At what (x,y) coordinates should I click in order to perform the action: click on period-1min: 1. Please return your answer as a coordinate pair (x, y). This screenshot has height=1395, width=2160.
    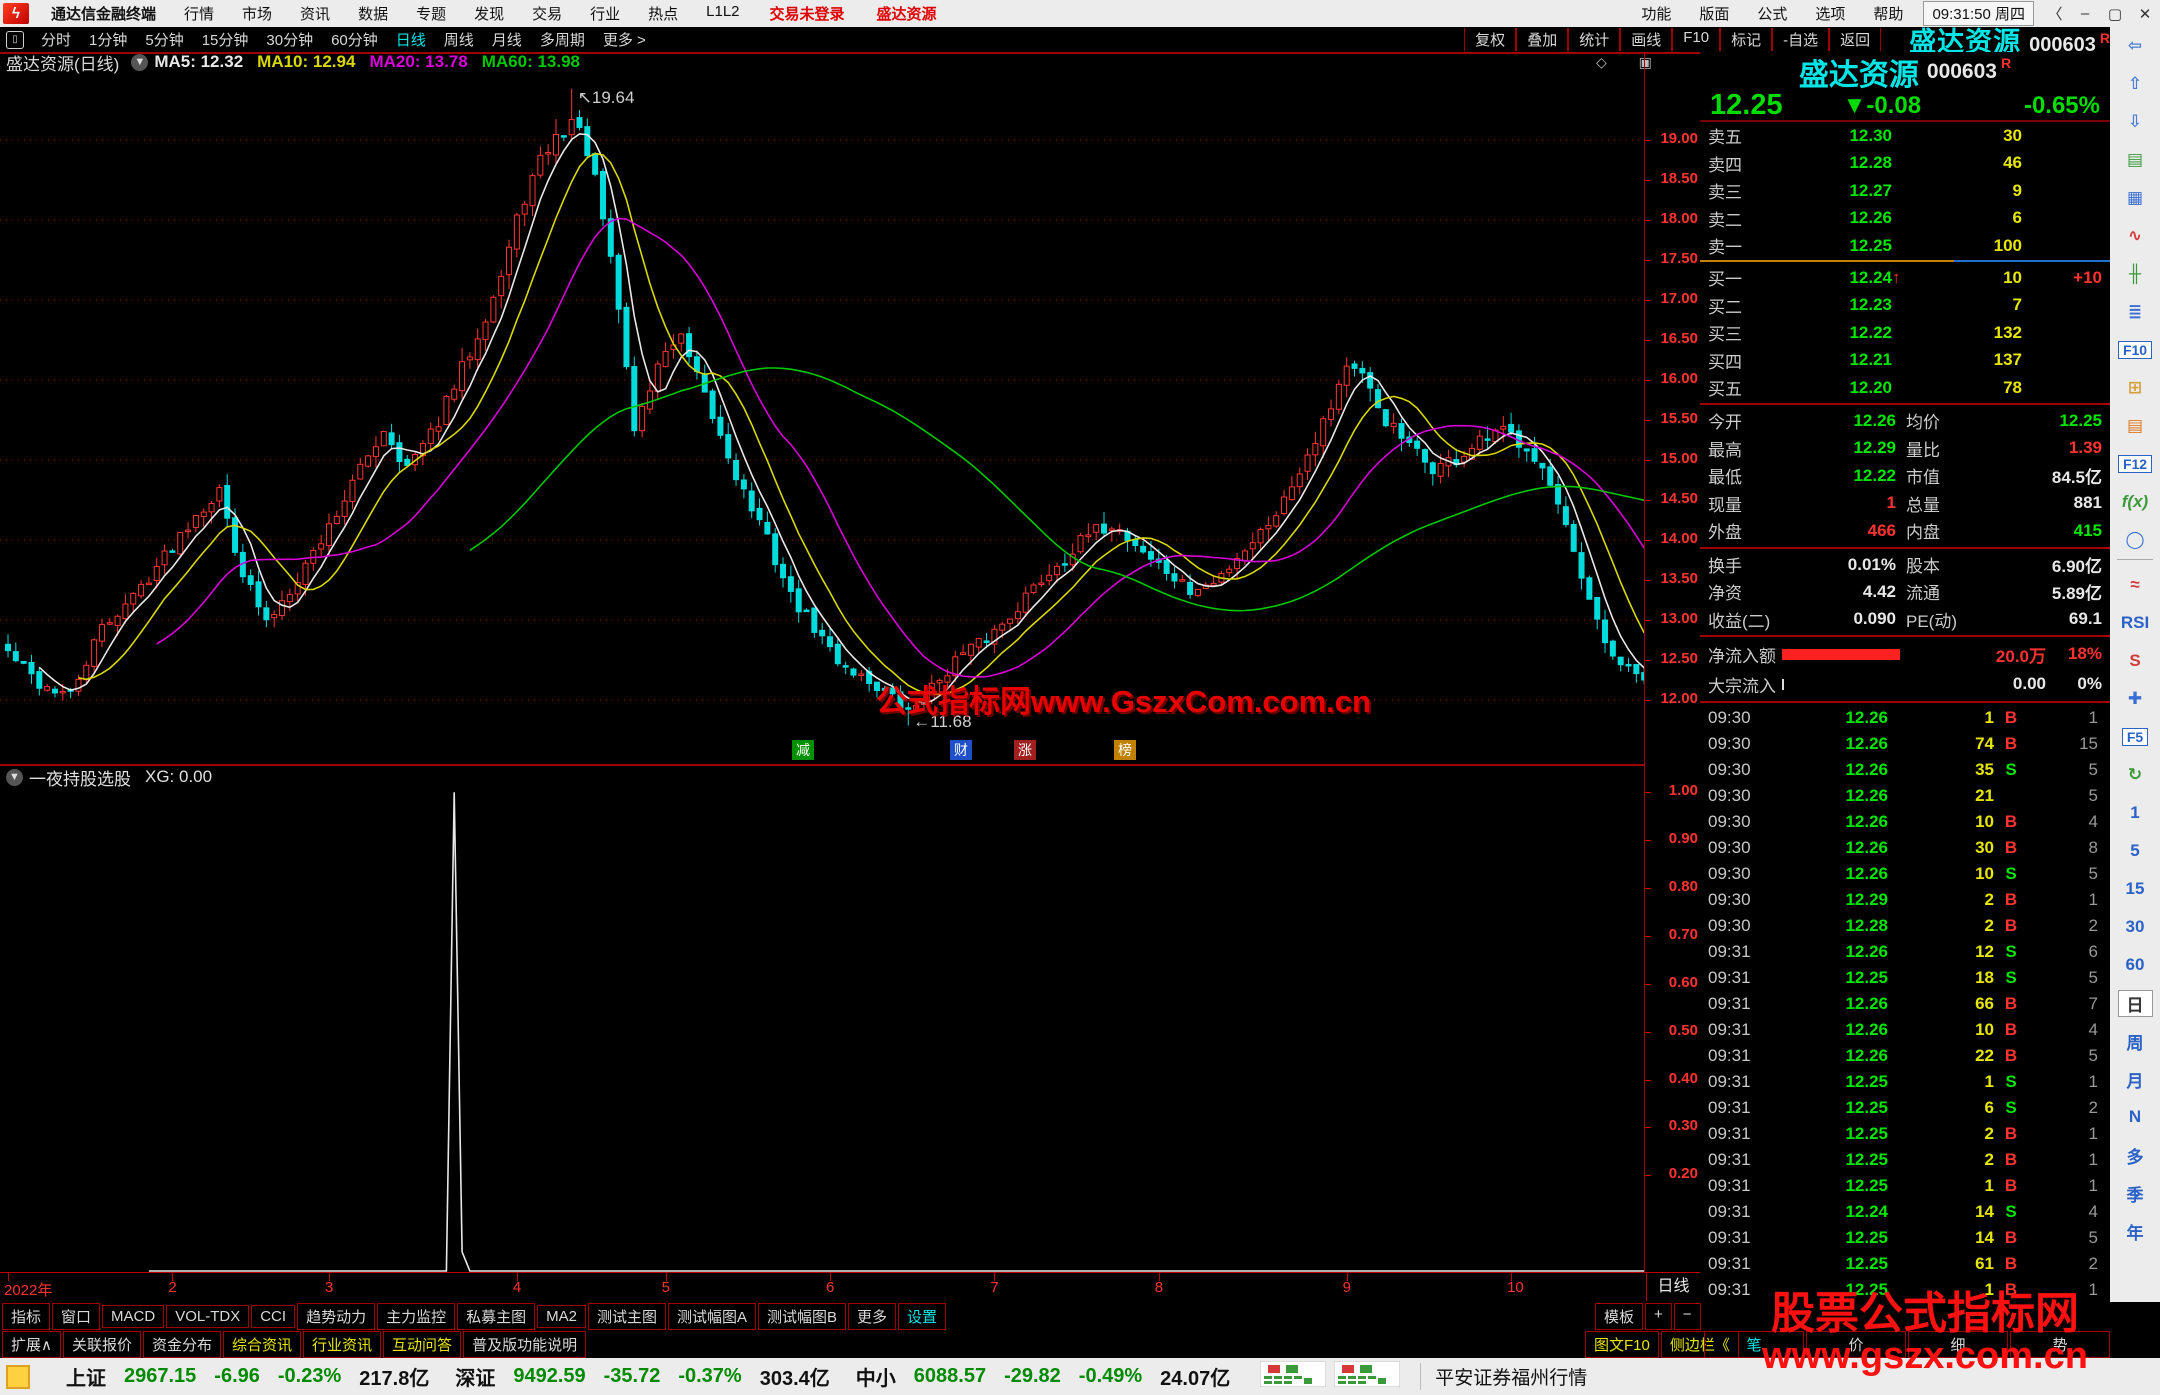
    Looking at the image, I should click on (2135, 813).